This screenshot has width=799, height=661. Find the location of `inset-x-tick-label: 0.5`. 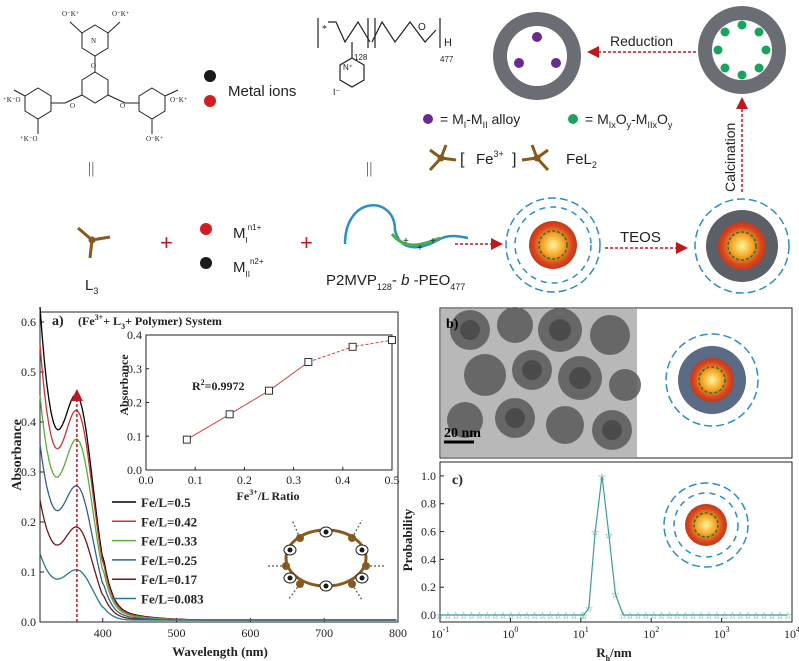

inset-x-tick-label: 0.5 is located at coordinates (392, 480).